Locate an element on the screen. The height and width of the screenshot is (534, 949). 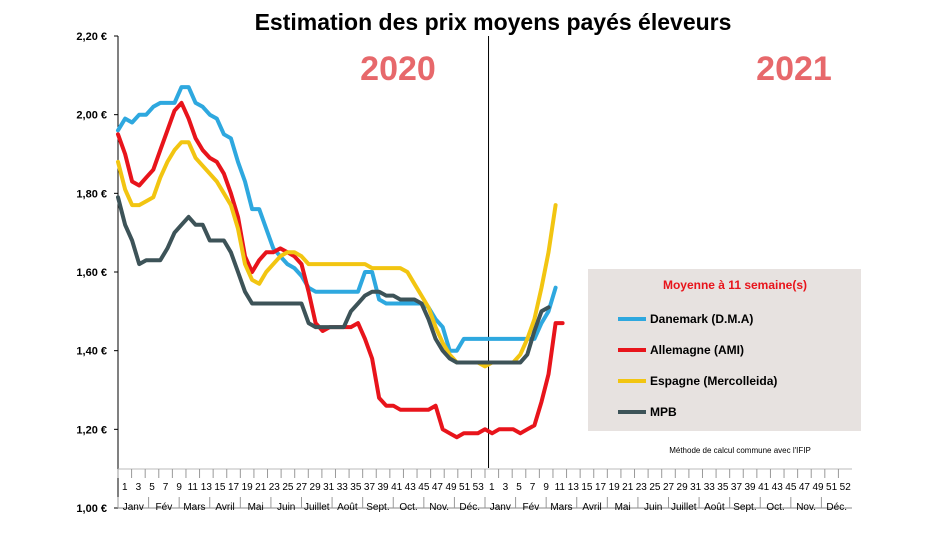
legend-title: Moyenne à 11 semaine(s) is located at coordinates (735, 285).